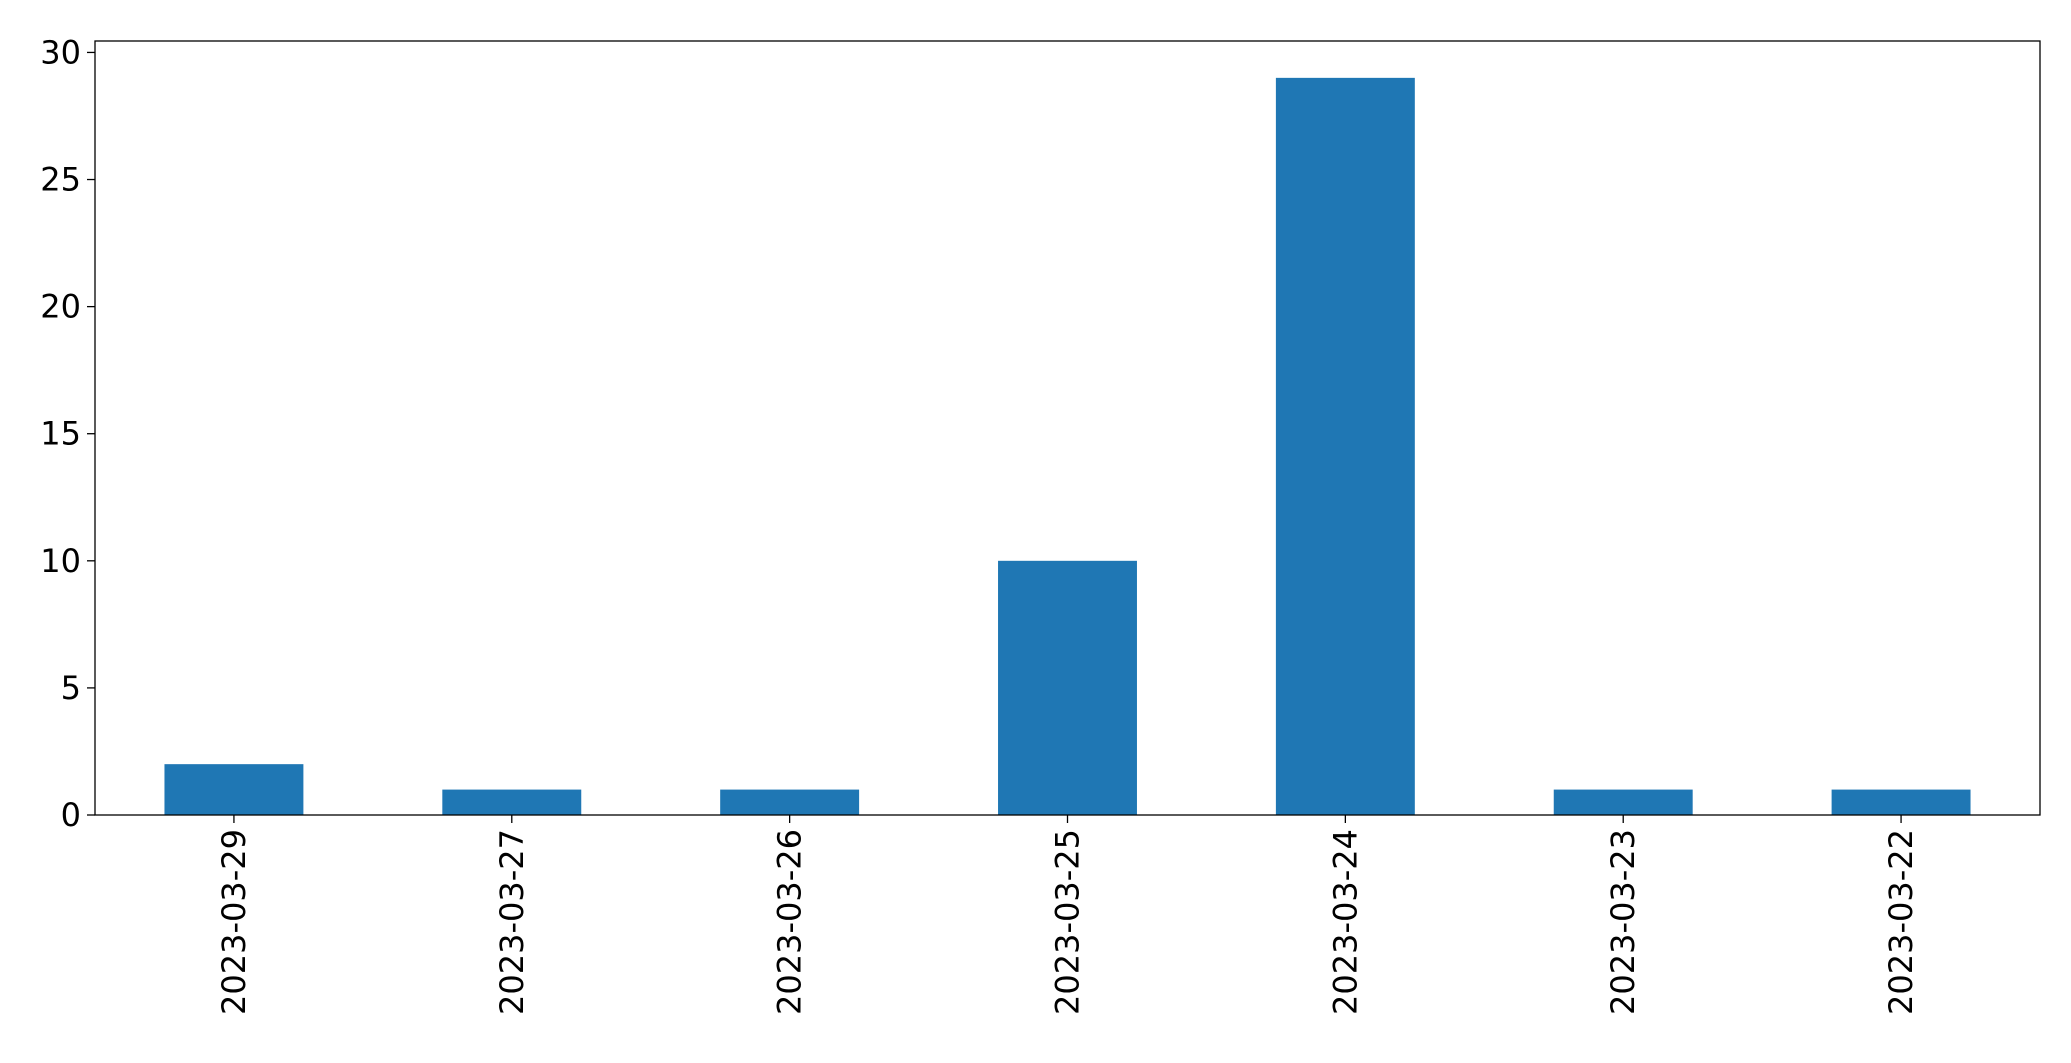 The height and width of the screenshot is (1063, 2071). I want to click on y-axis: 0 5 10 15 20 25 30, so click(67, 433).